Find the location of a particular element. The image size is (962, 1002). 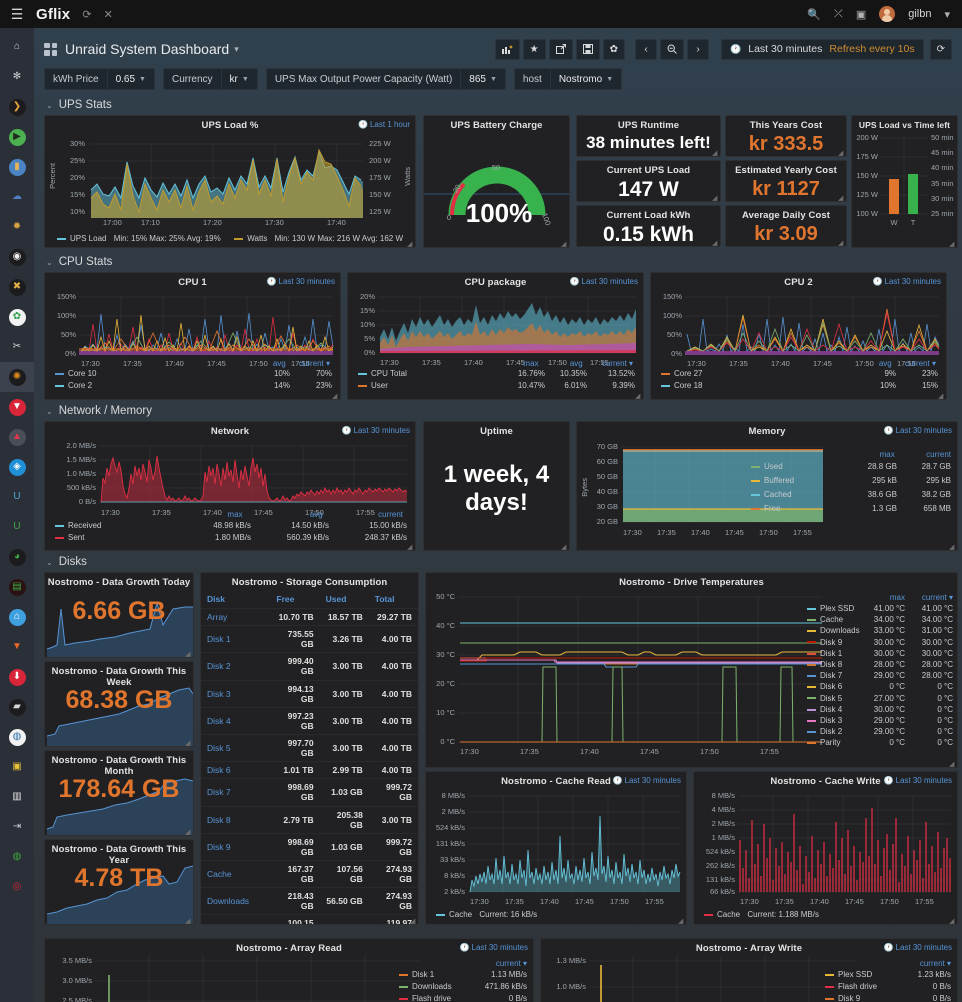

rail-item-sonarr-search: ✹ is located at coordinates (17, 227).